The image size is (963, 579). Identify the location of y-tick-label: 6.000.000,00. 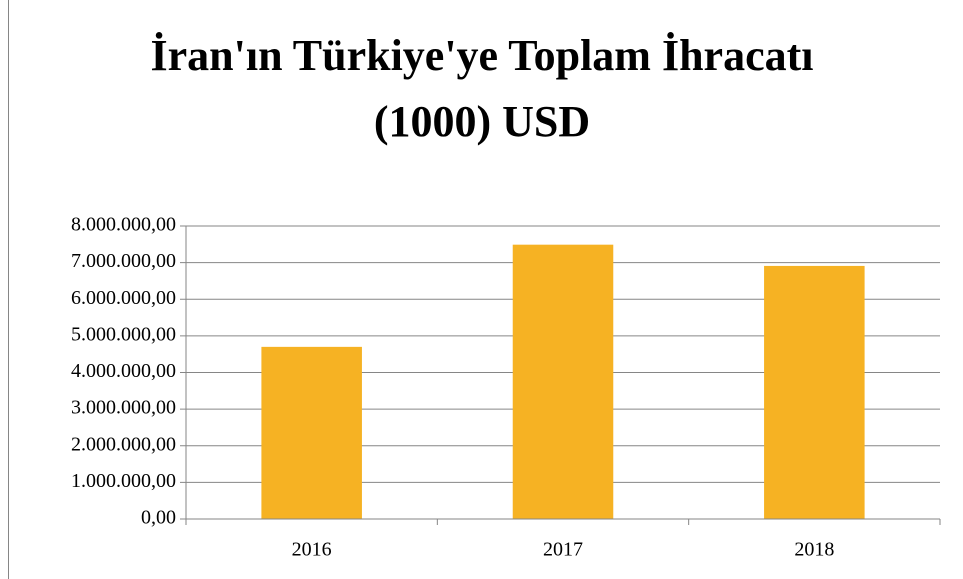
(123, 298).